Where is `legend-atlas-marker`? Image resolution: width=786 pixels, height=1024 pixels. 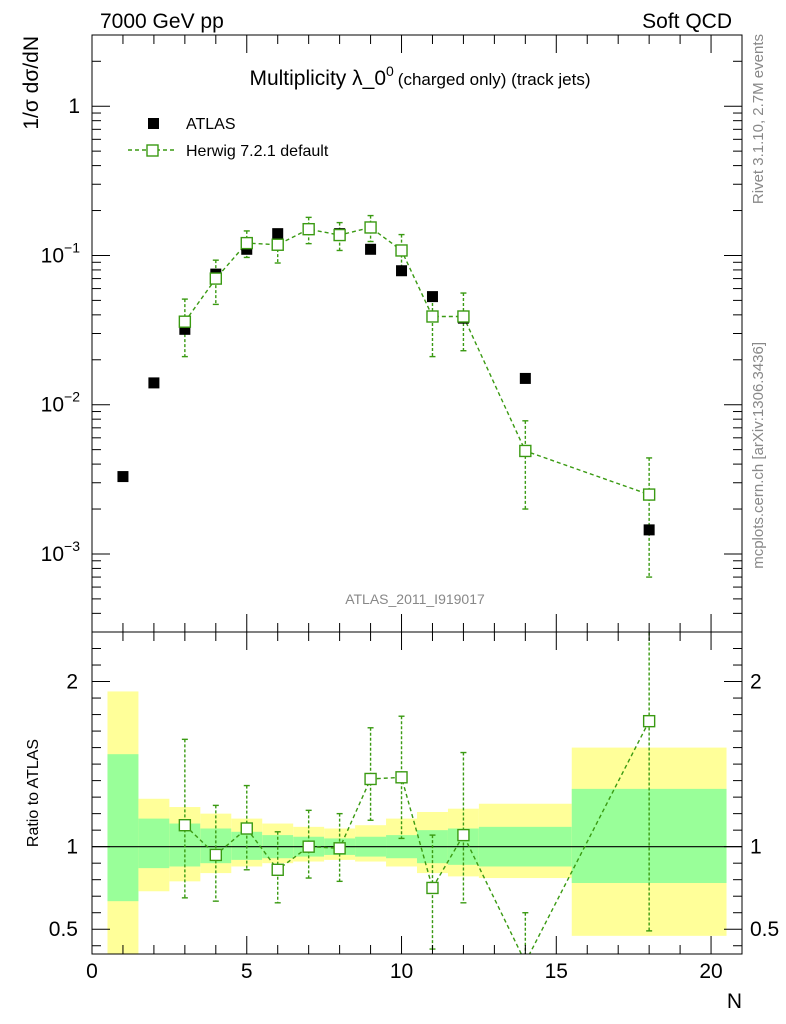 legend-atlas-marker is located at coordinates (153, 123).